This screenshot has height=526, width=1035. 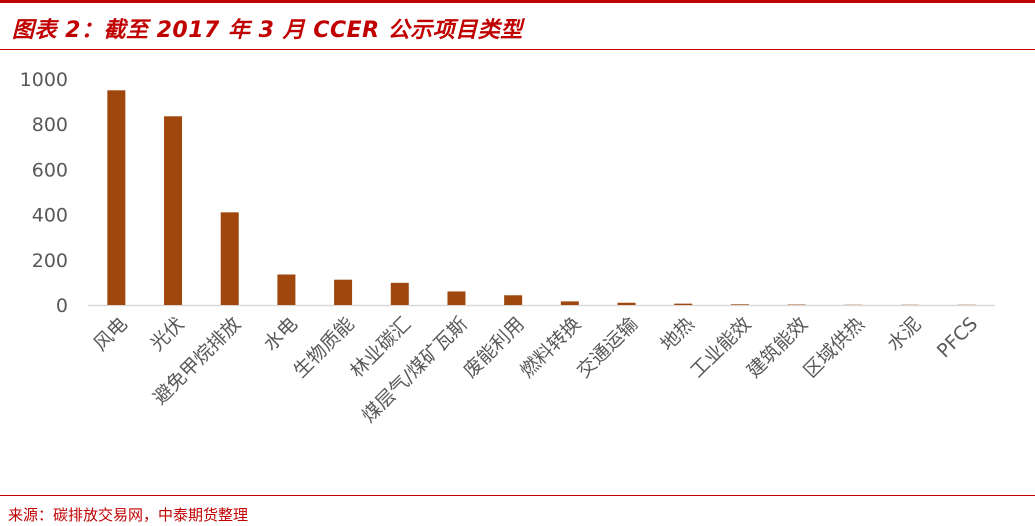 What do you see at coordinates (267, 30) in the screenshot?
I see `figure-title: 图表 2：截至 2017 年 3 月 CCER 公示项目类型` at bounding box center [267, 30].